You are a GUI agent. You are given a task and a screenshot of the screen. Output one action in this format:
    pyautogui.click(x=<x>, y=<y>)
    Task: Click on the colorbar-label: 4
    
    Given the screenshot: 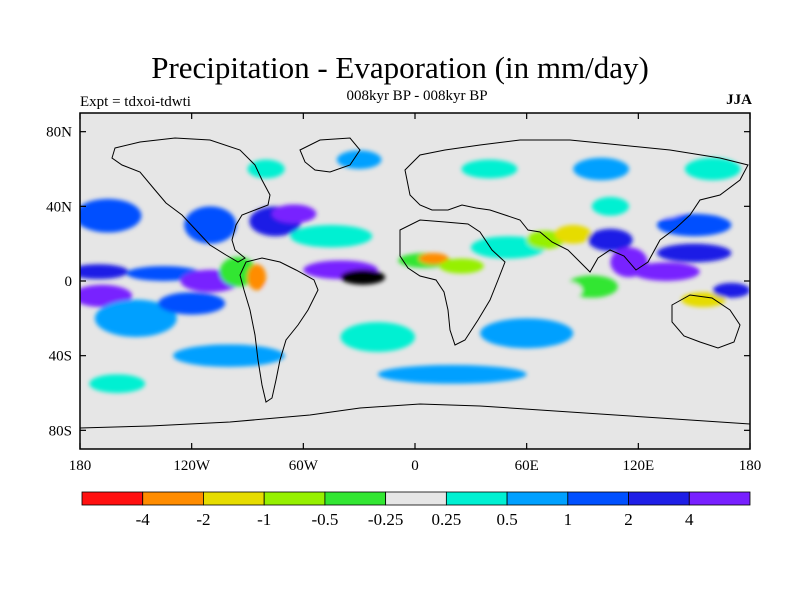 What is the action you would take?
    pyautogui.click(x=689, y=519)
    